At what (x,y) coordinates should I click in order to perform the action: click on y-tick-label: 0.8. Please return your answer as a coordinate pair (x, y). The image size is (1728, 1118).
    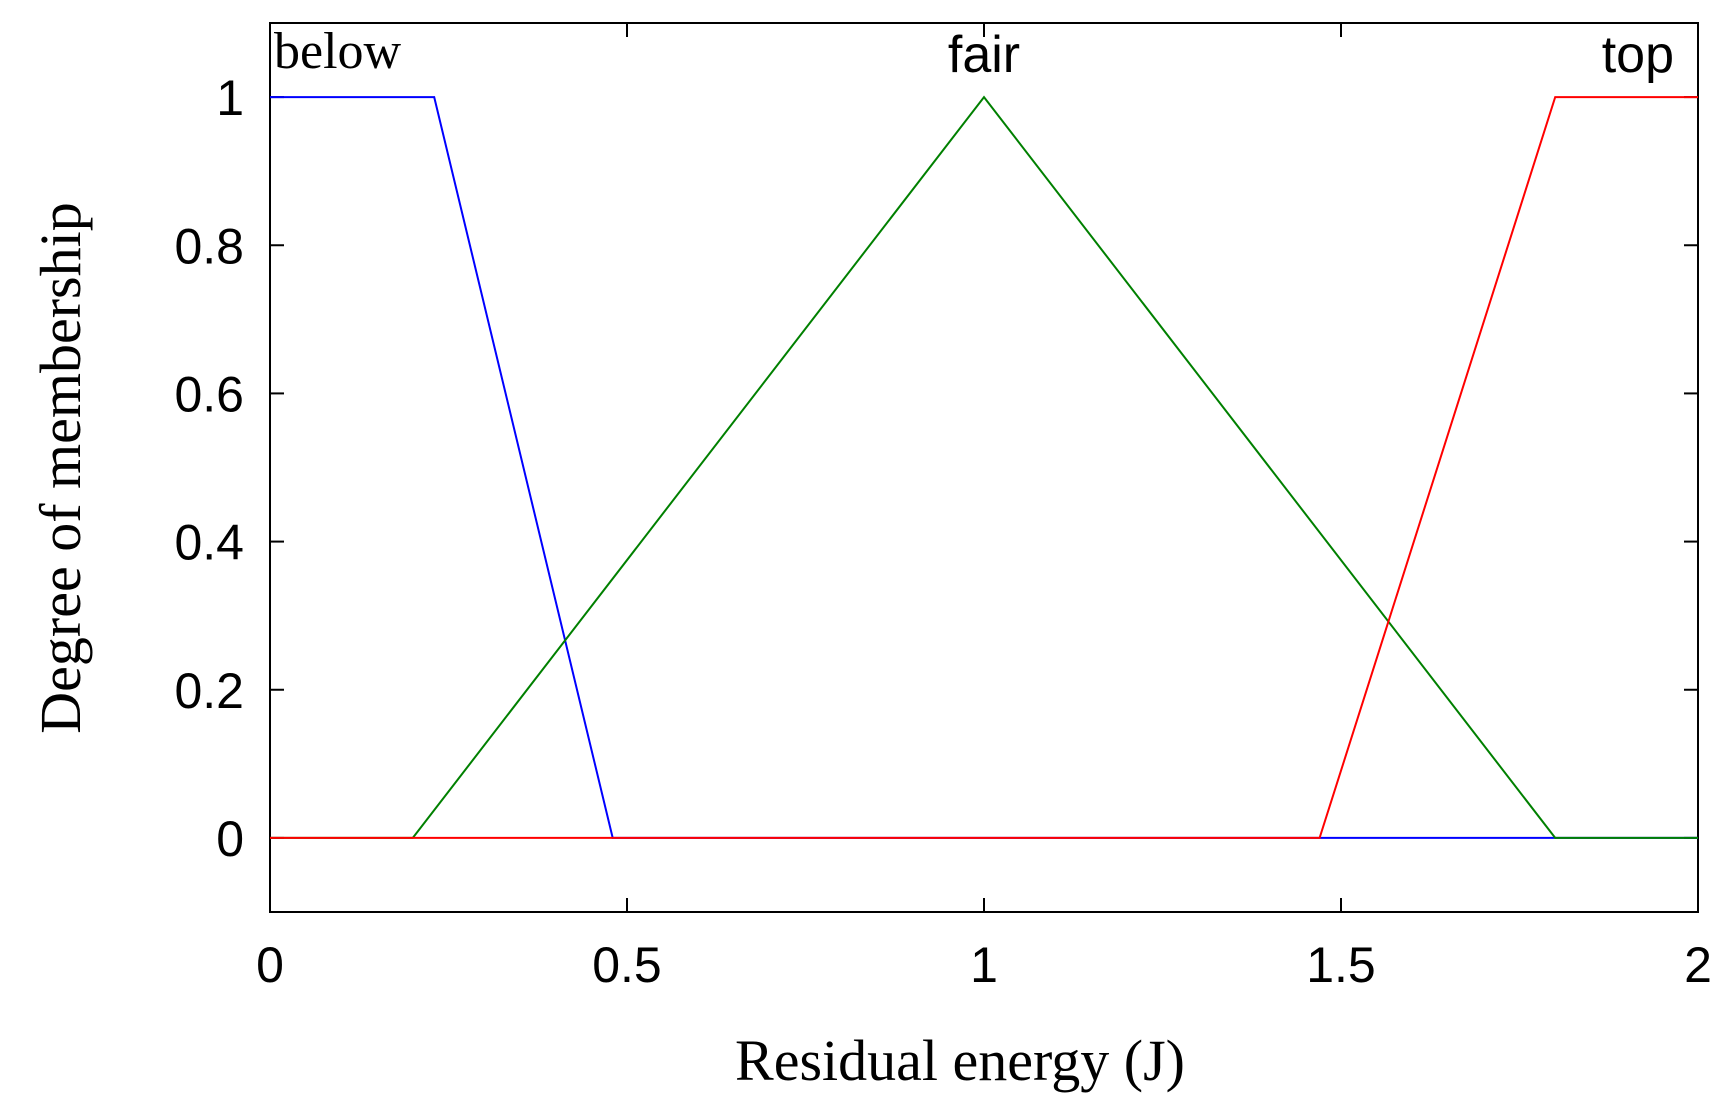
    Looking at the image, I should click on (209, 246).